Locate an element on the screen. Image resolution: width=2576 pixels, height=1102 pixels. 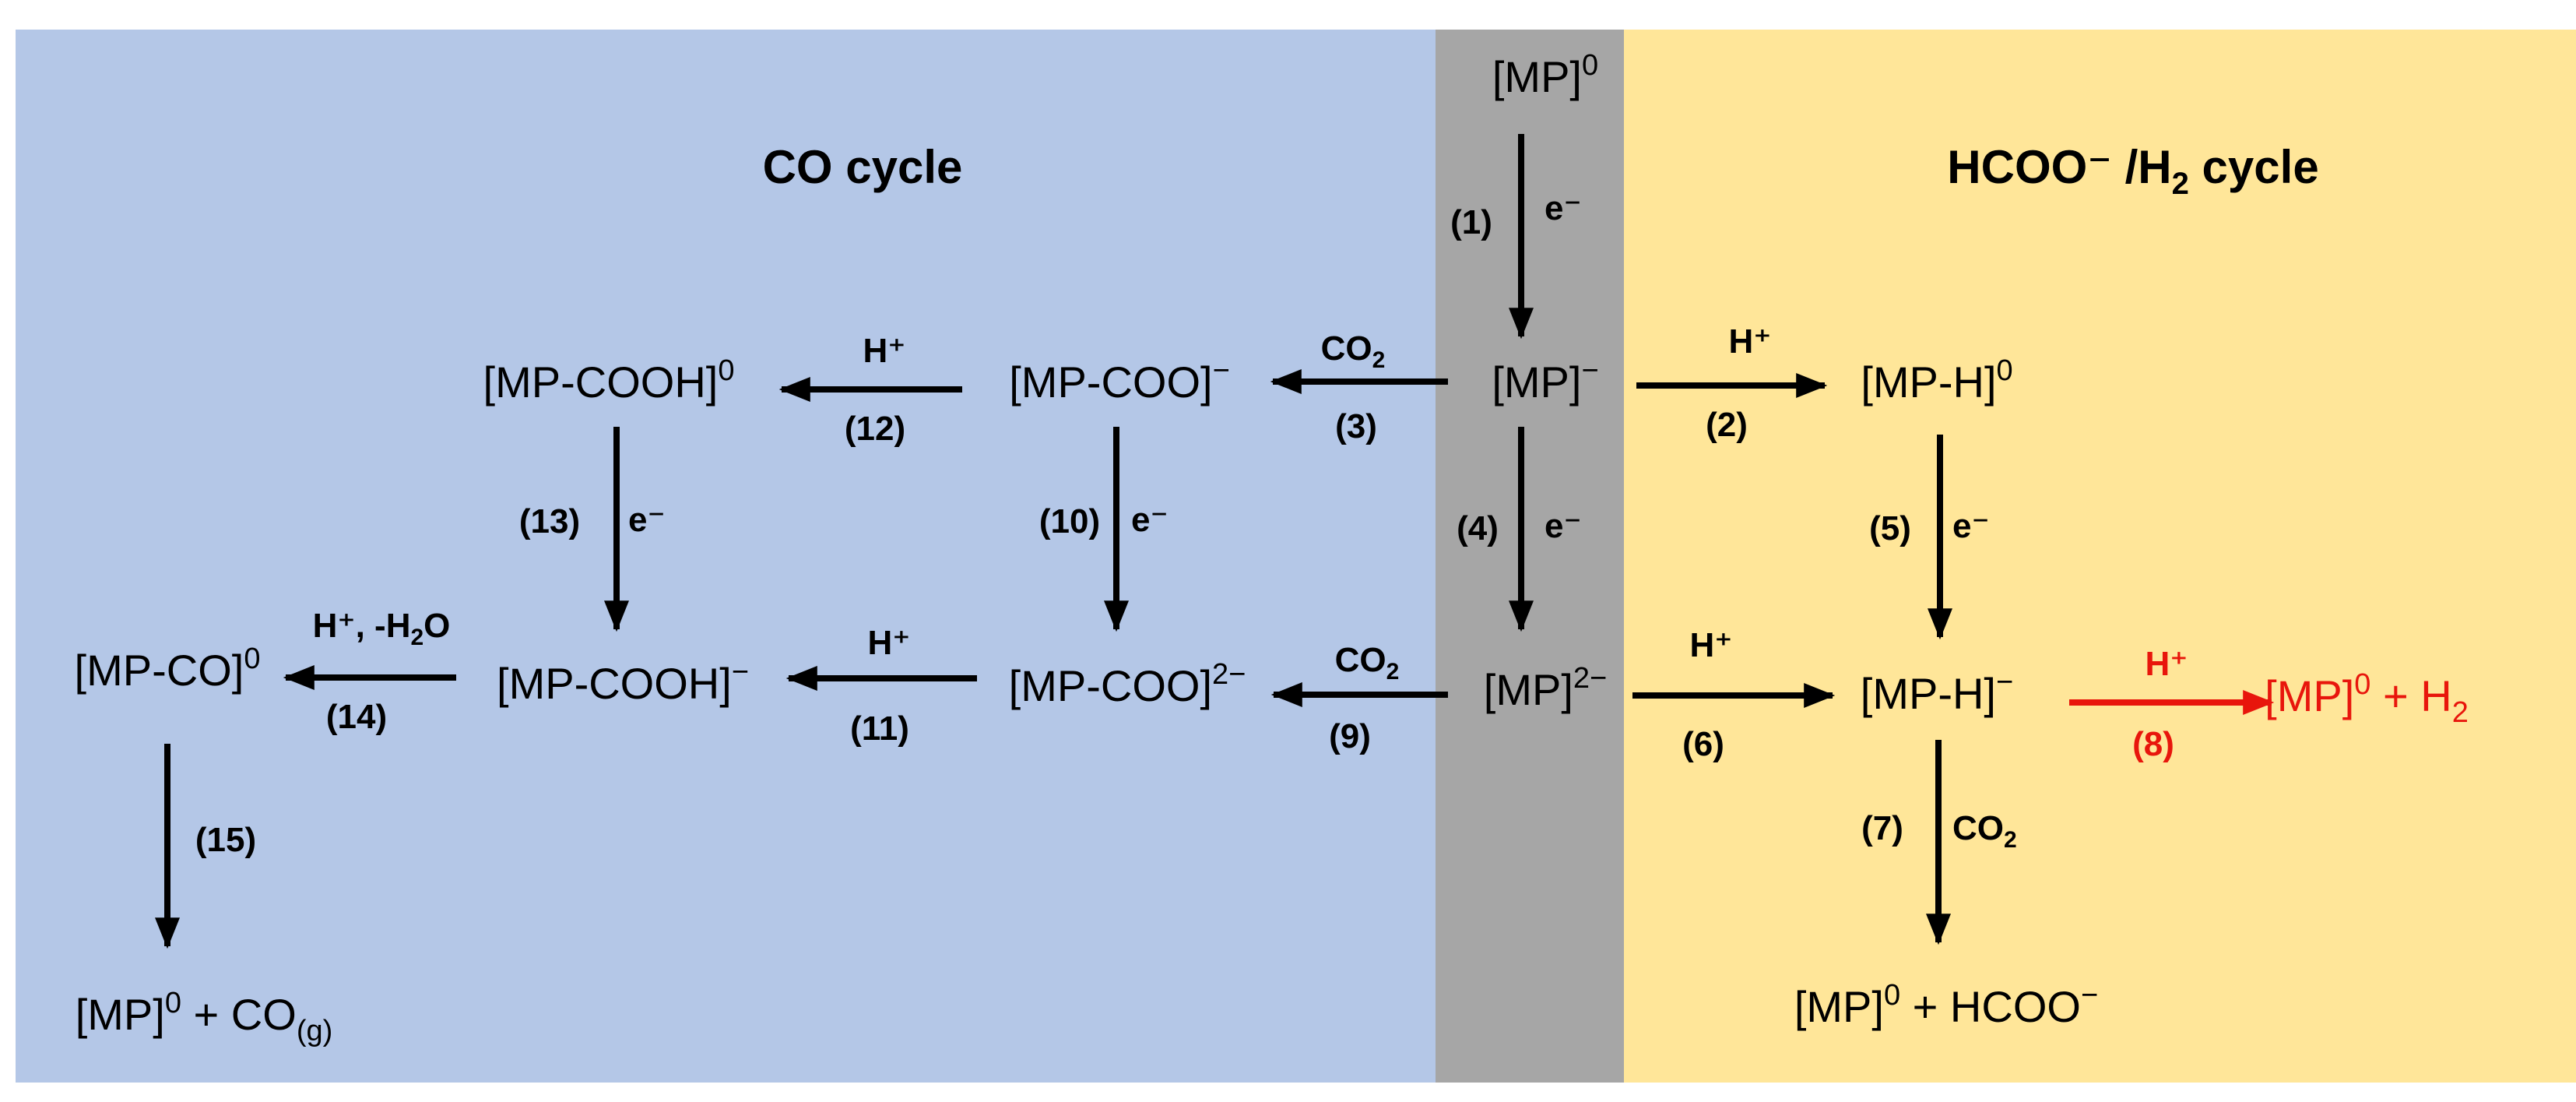
species-mp0-hcoo-product: [MP]0 + HCOO− is located at coordinates (1946, 1005).